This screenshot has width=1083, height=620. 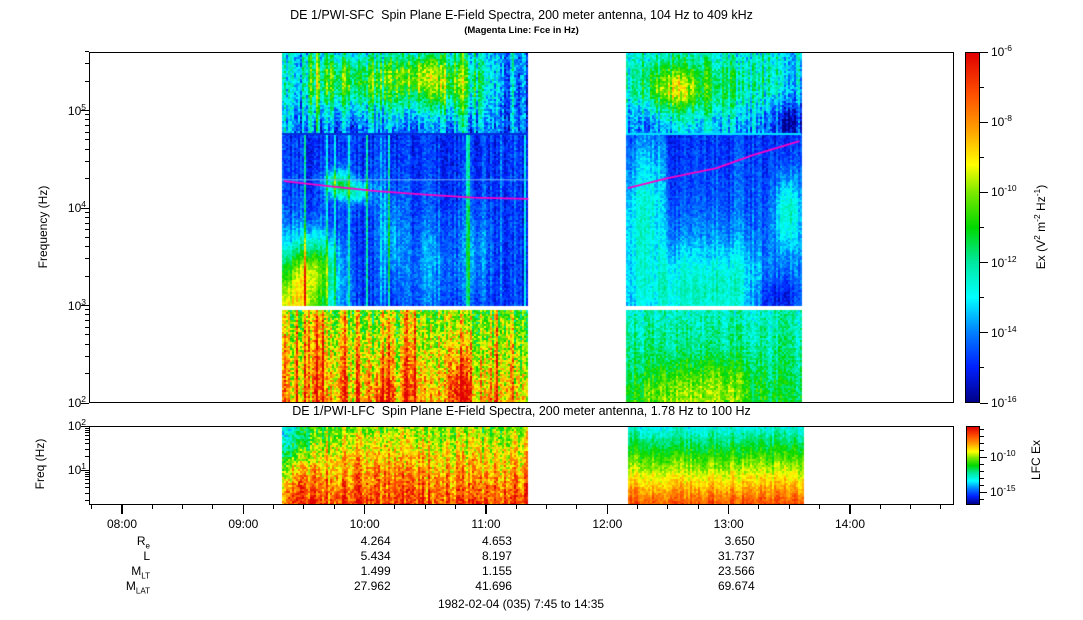 What do you see at coordinates (493, 586) in the screenshot?
I see `ephemeris-value: 41.696` at bounding box center [493, 586].